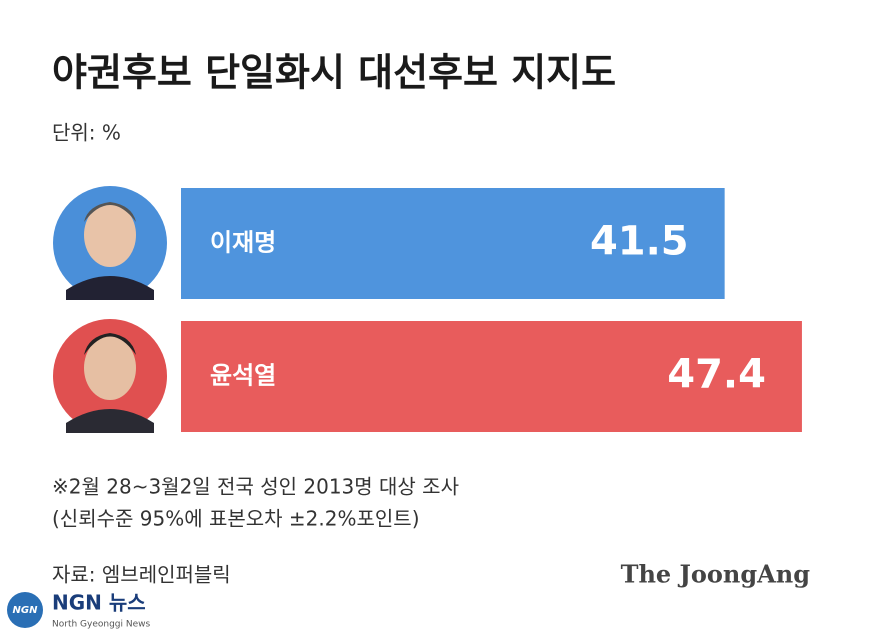 The image size is (875, 633). What do you see at coordinates (243, 376) in the screenshot?
I see `category-label: 윤석열` at bounding box center [243, 376].